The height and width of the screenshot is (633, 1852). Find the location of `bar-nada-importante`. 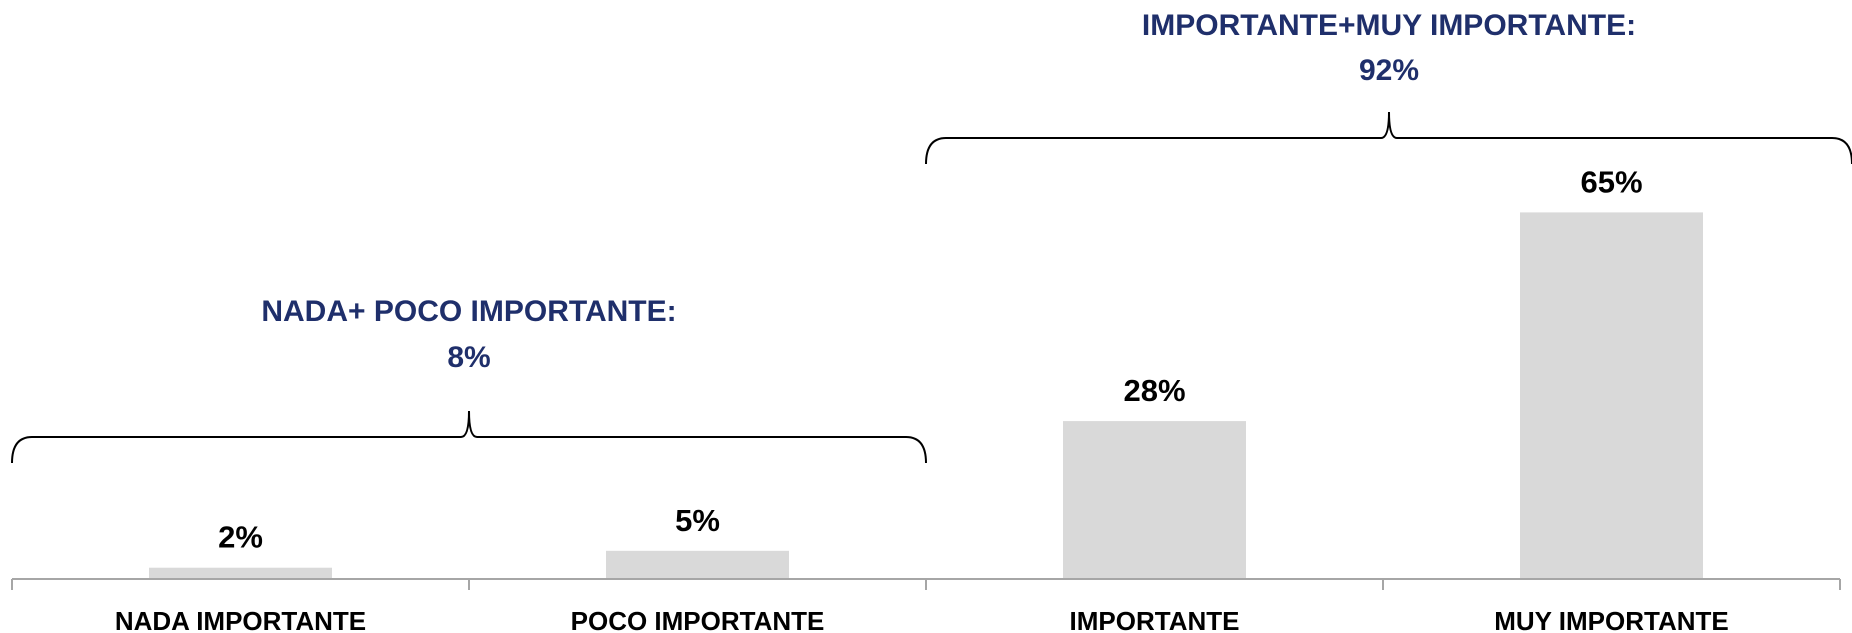

bar-nada-importante is located at coordinates (240, 573).